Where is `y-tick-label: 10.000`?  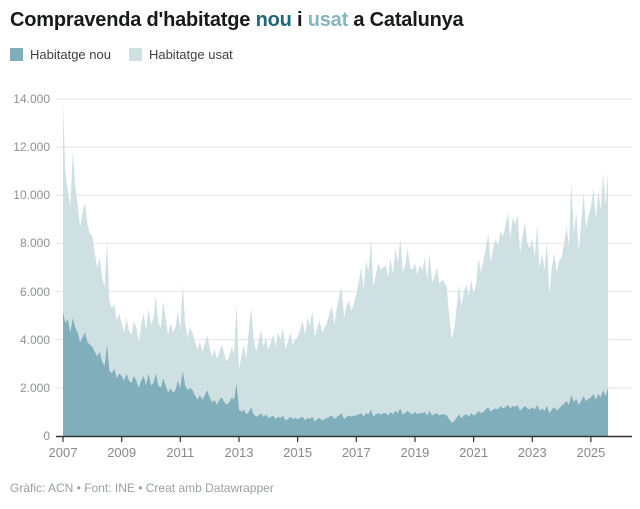
y-tick-label: 10.000 is located at coordinates (31, 195).